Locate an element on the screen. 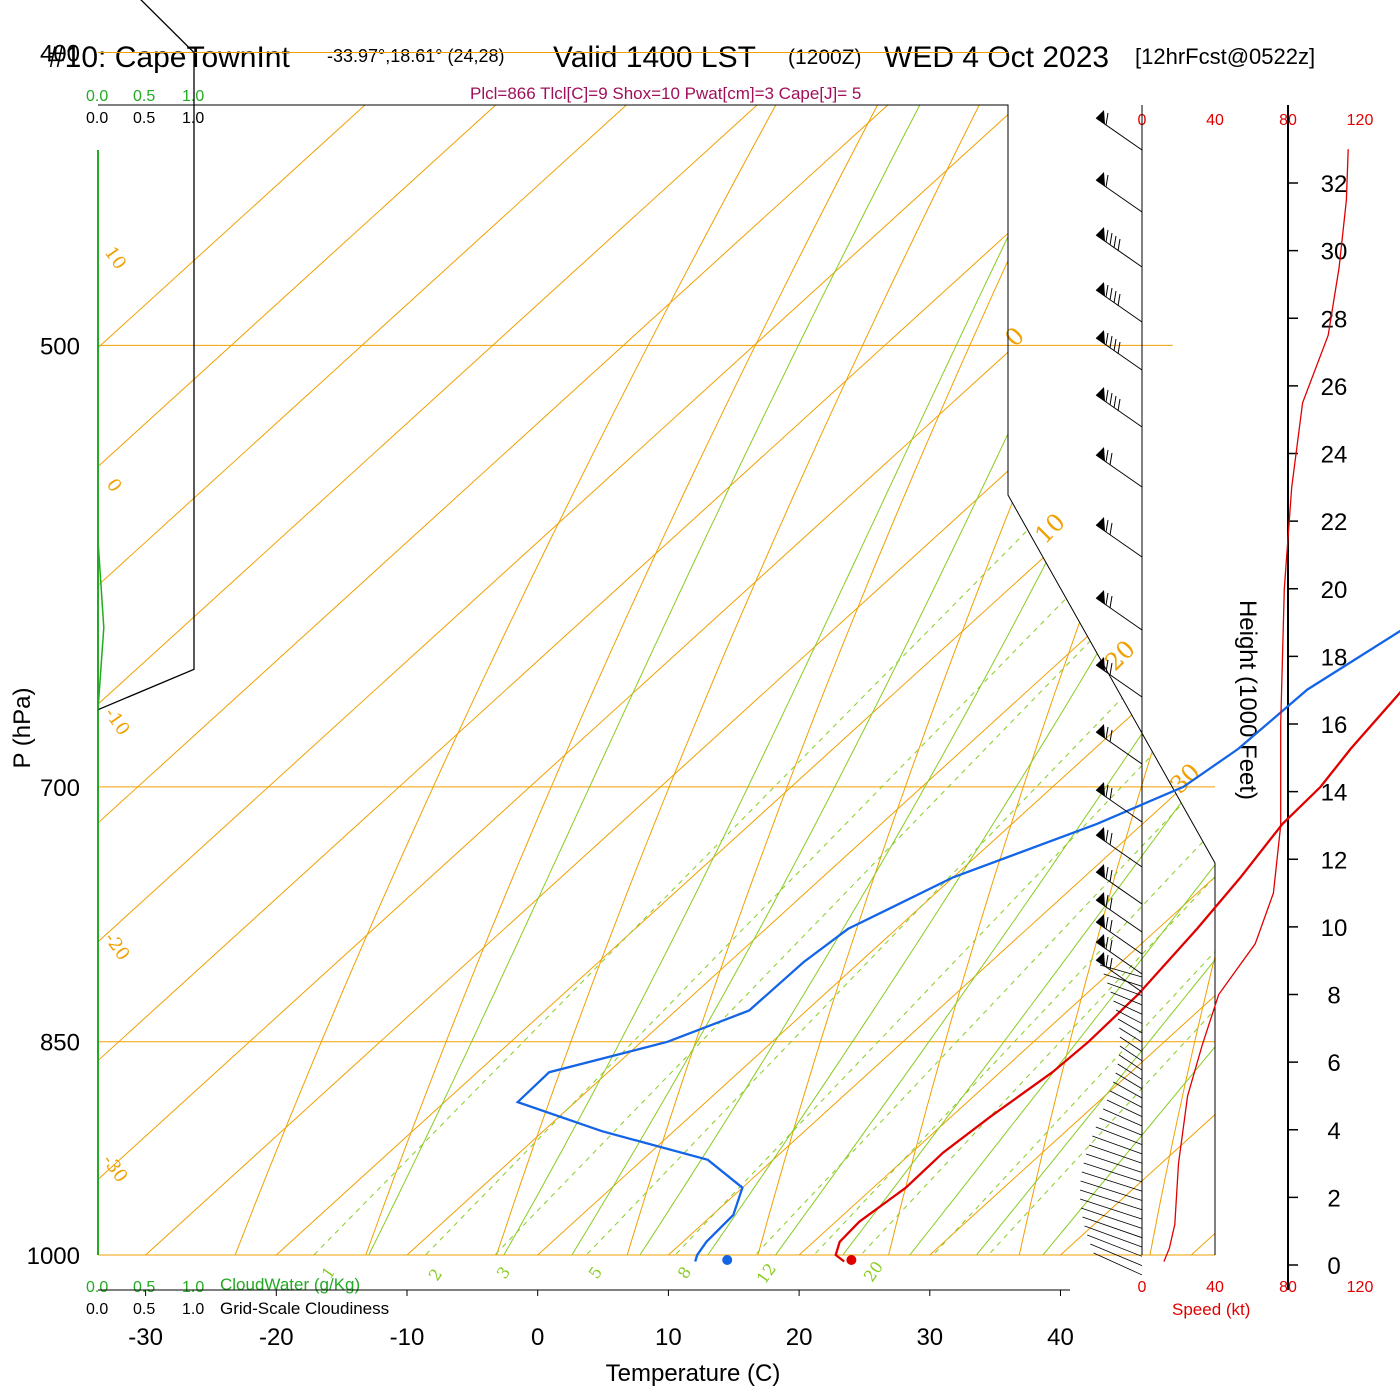 The height and width of the screenshot is (1400, 1400). surface-temperature-marker is located at coordinates (851, 1260).